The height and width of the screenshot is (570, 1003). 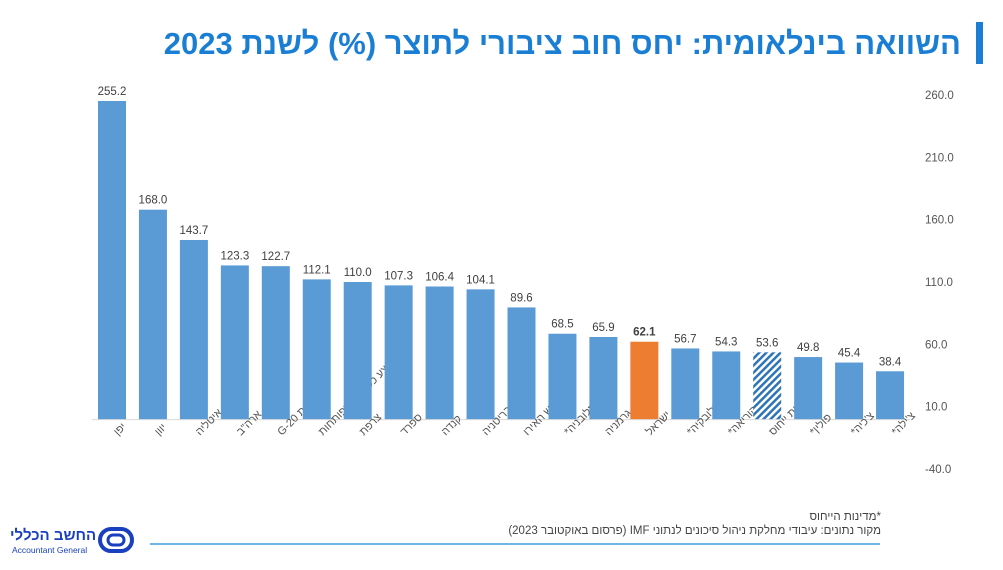 What do you see at coordinates (53, 535) in the screenshot?
I see `logo-hebrew: החשב הכללי` at bounding box center [53, 535].